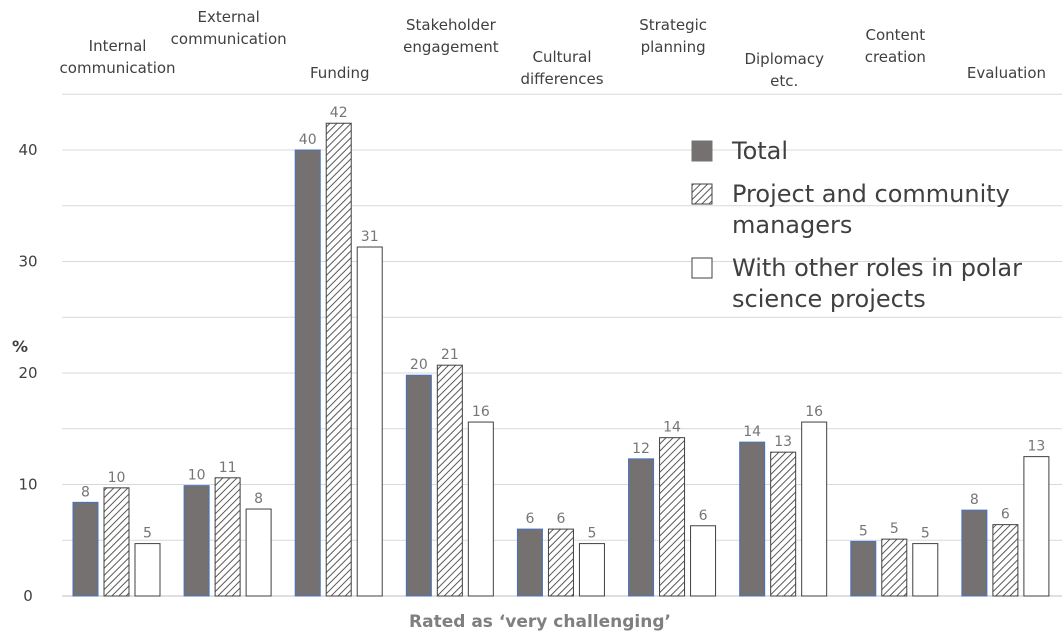  What do you see at coordinates (27, 262) in the screenshot?
I see `y-tick-label: 30` at bounding box center [27, 262].